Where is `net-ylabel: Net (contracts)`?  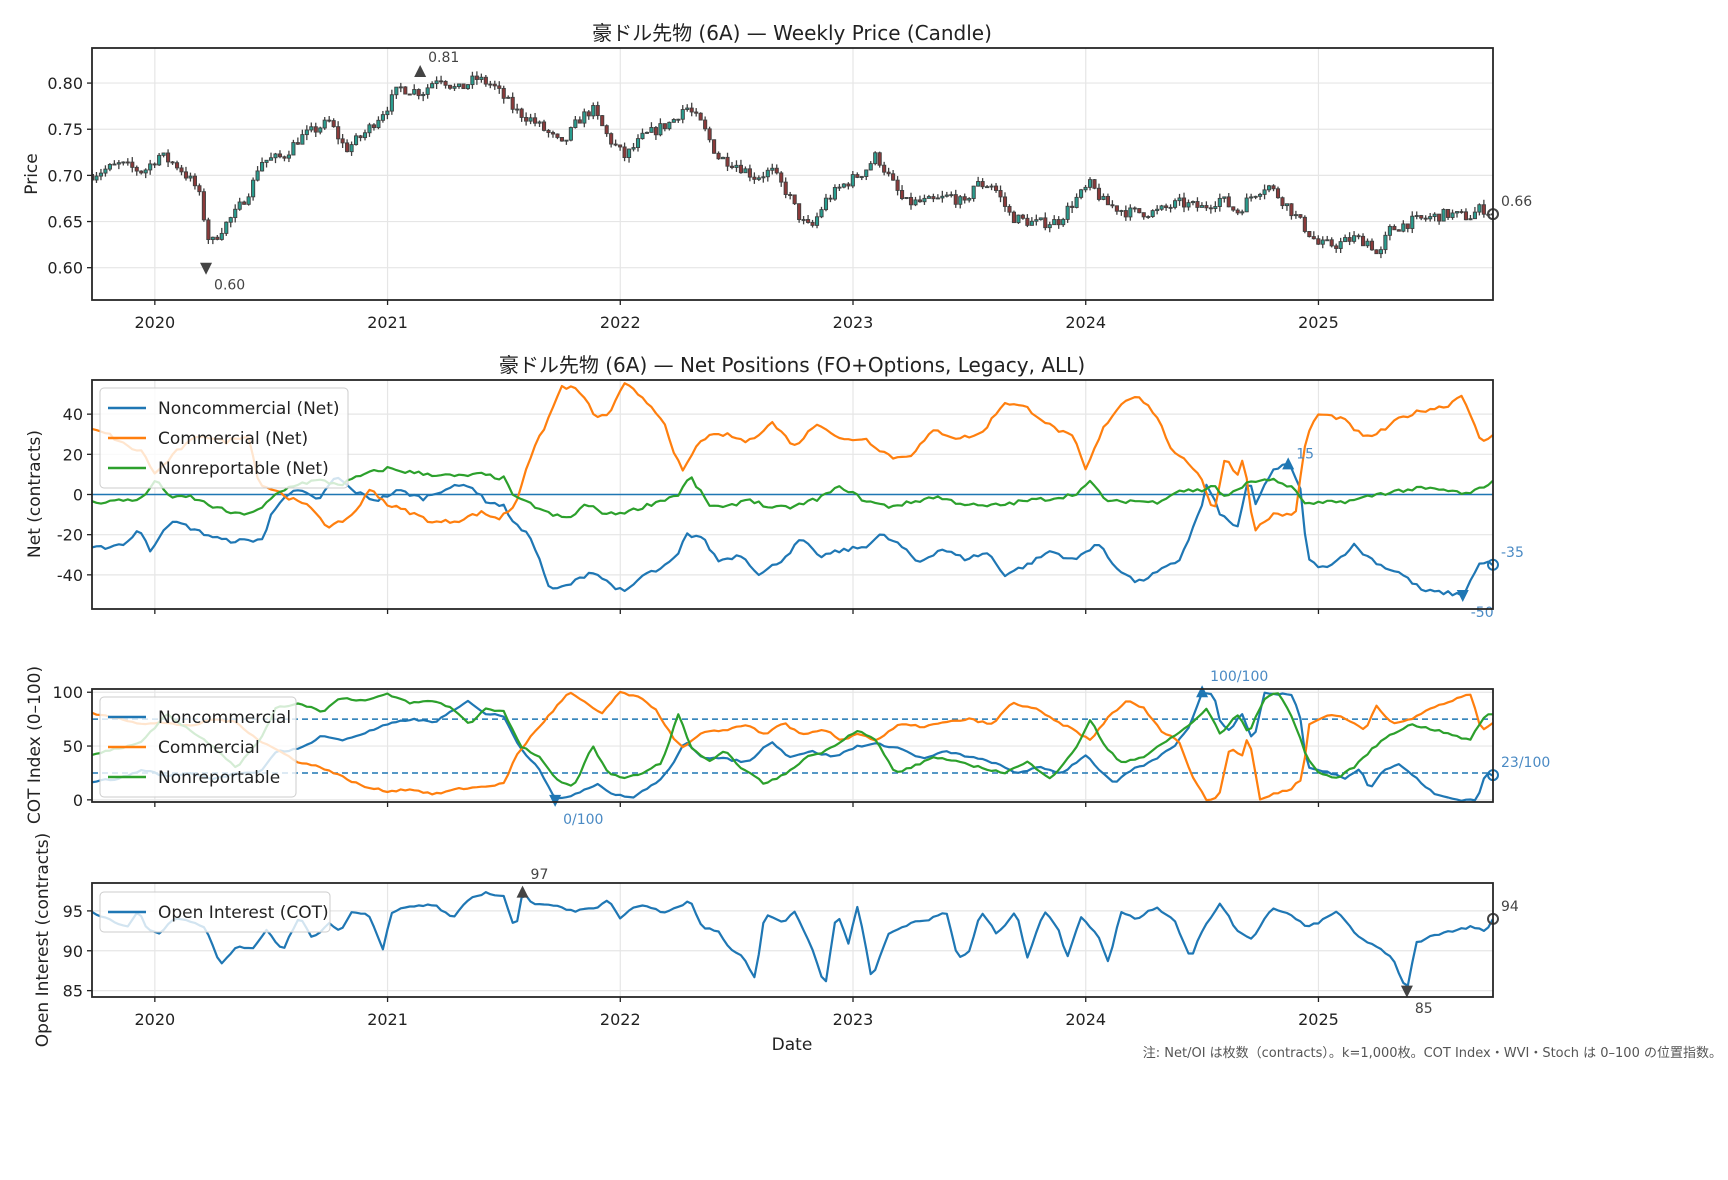 net-ylabel: Net (contracts) is located at coordinates (35, 494).